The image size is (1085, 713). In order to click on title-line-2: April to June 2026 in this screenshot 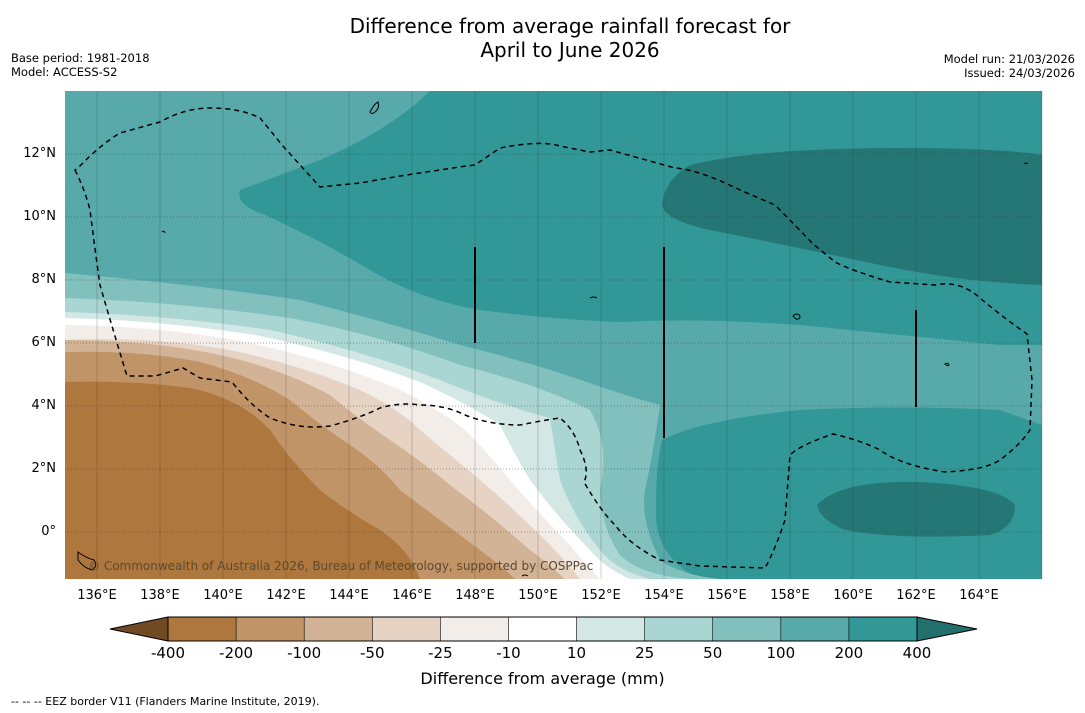, I will do `click(570, 50)`.